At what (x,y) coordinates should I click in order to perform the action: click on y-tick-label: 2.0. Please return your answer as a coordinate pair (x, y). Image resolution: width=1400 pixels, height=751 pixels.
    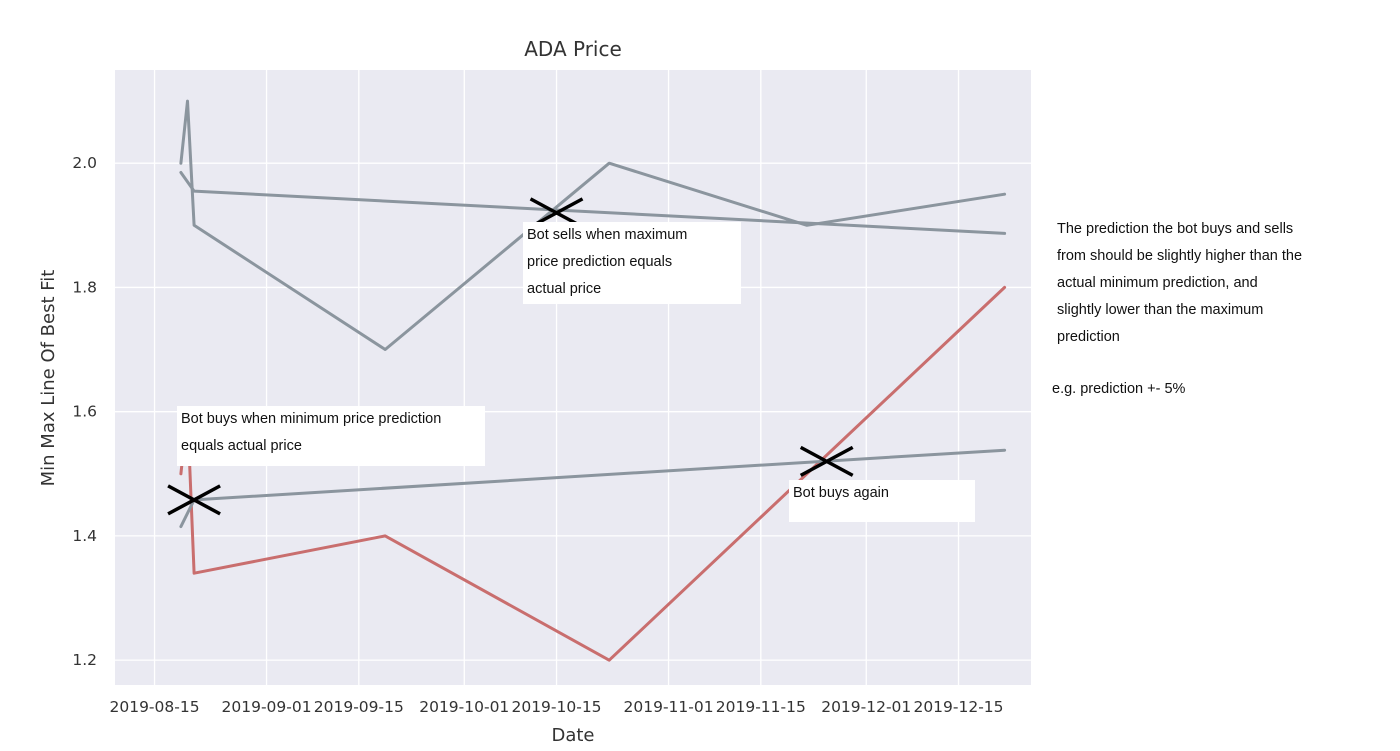
    Looking at the image, I should click on (84, 163).